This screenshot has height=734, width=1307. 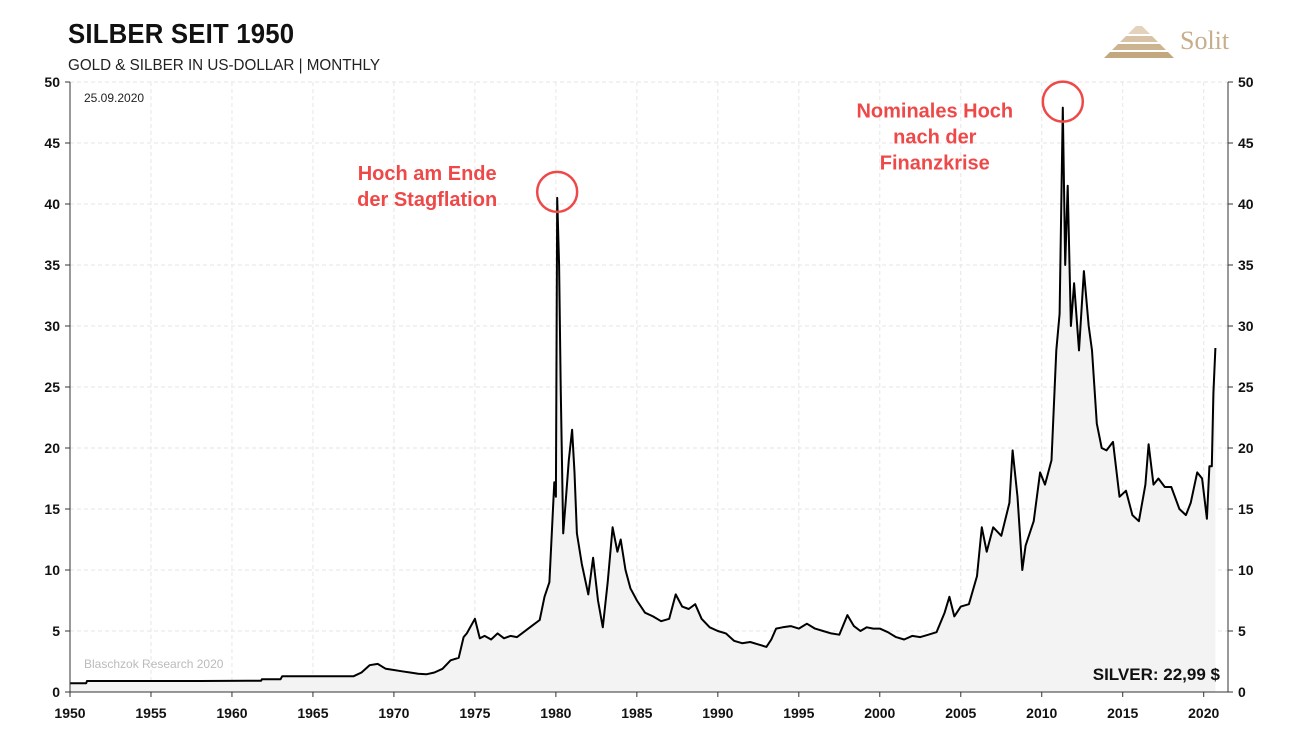 What do you see at coordinates (154, 664) in the screenshot?
I see `source-label: Blaschzok Research 2020` at bounding box center [154, 664].